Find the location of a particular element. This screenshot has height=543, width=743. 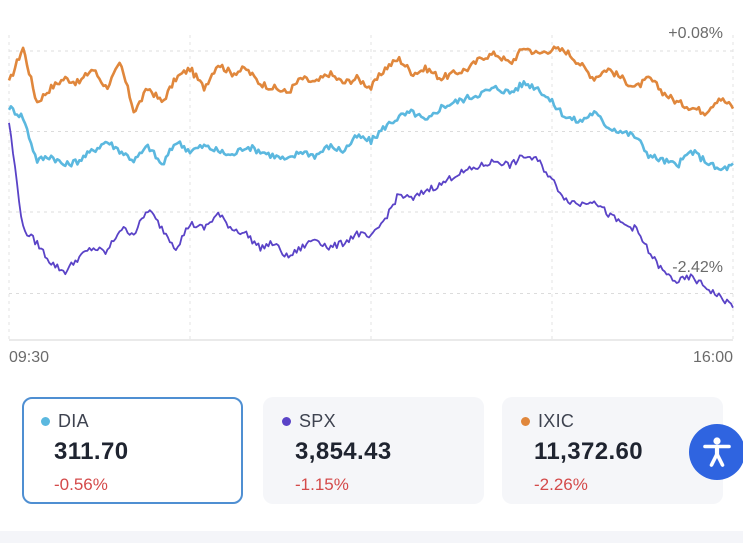

ixic-ticker: IXIC is located at coordinates (556, 420).